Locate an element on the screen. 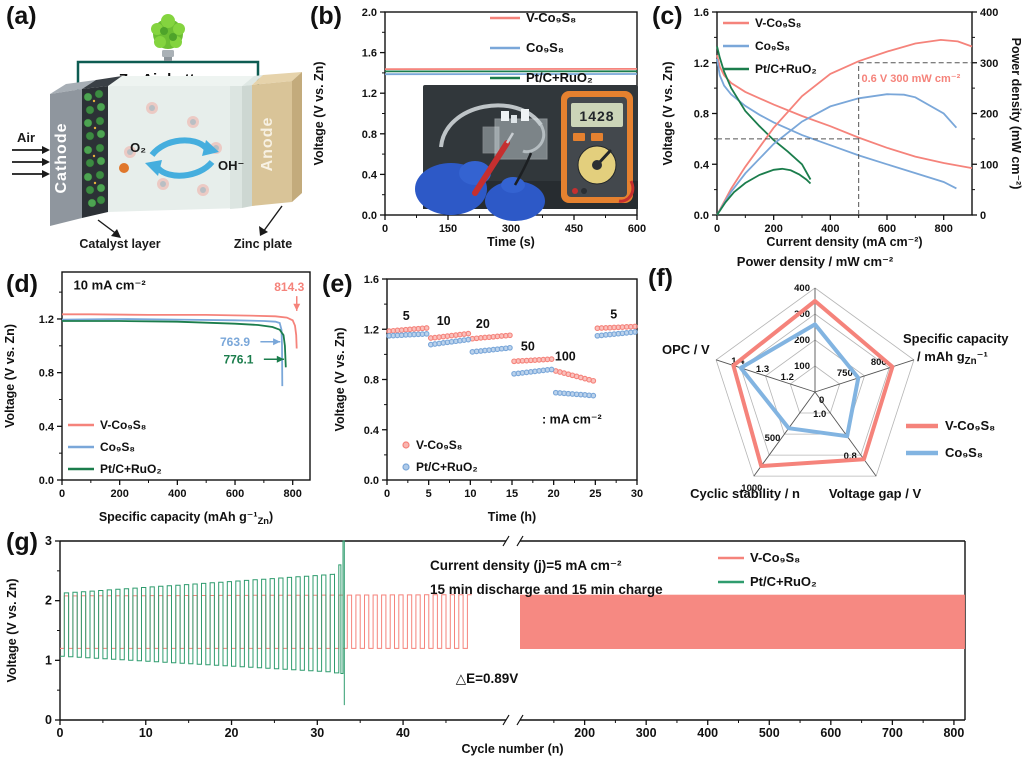 The width and height of the screenshot is (1024, 758). x-axis: 0 200 400 600 800 is located at coordinates (180, 490).